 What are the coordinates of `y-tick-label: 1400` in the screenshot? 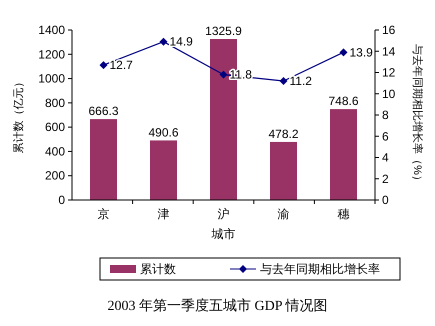 It's located at (52, 30).